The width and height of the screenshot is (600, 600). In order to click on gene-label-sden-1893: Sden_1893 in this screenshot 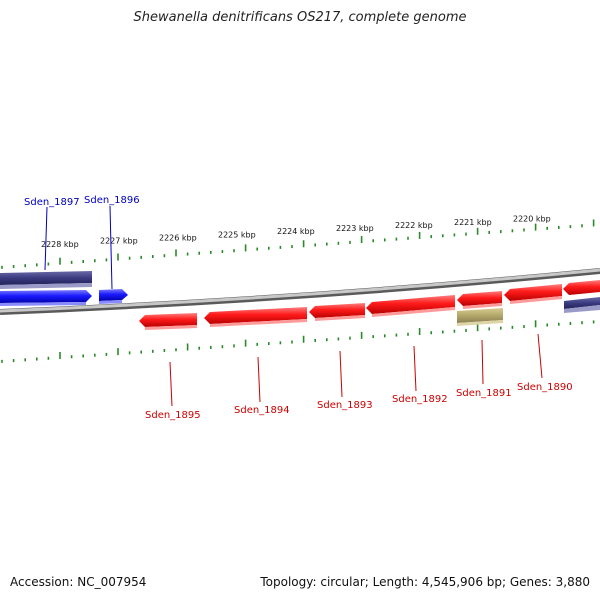, I will do `click(345, 405)`.